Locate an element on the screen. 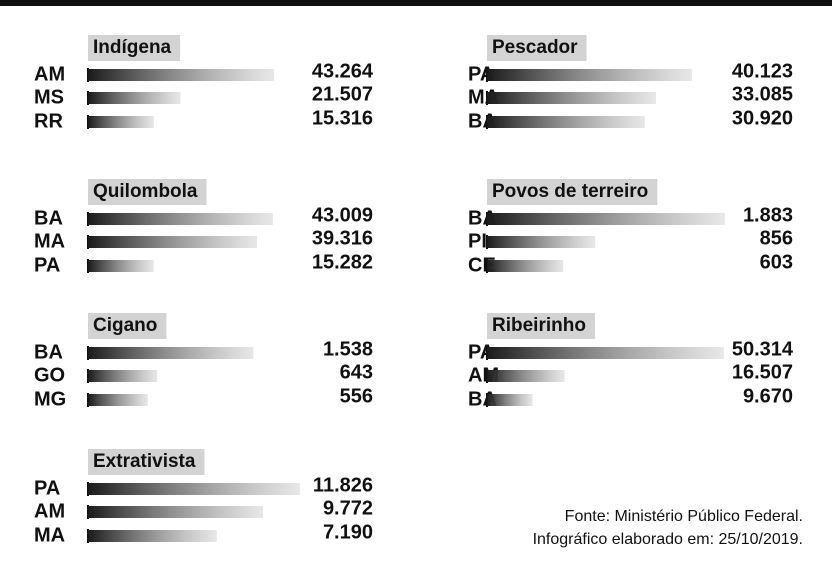 This screenshot has height=568, width=832. panel-title: Extrativista is located at coordinates (144, 461).